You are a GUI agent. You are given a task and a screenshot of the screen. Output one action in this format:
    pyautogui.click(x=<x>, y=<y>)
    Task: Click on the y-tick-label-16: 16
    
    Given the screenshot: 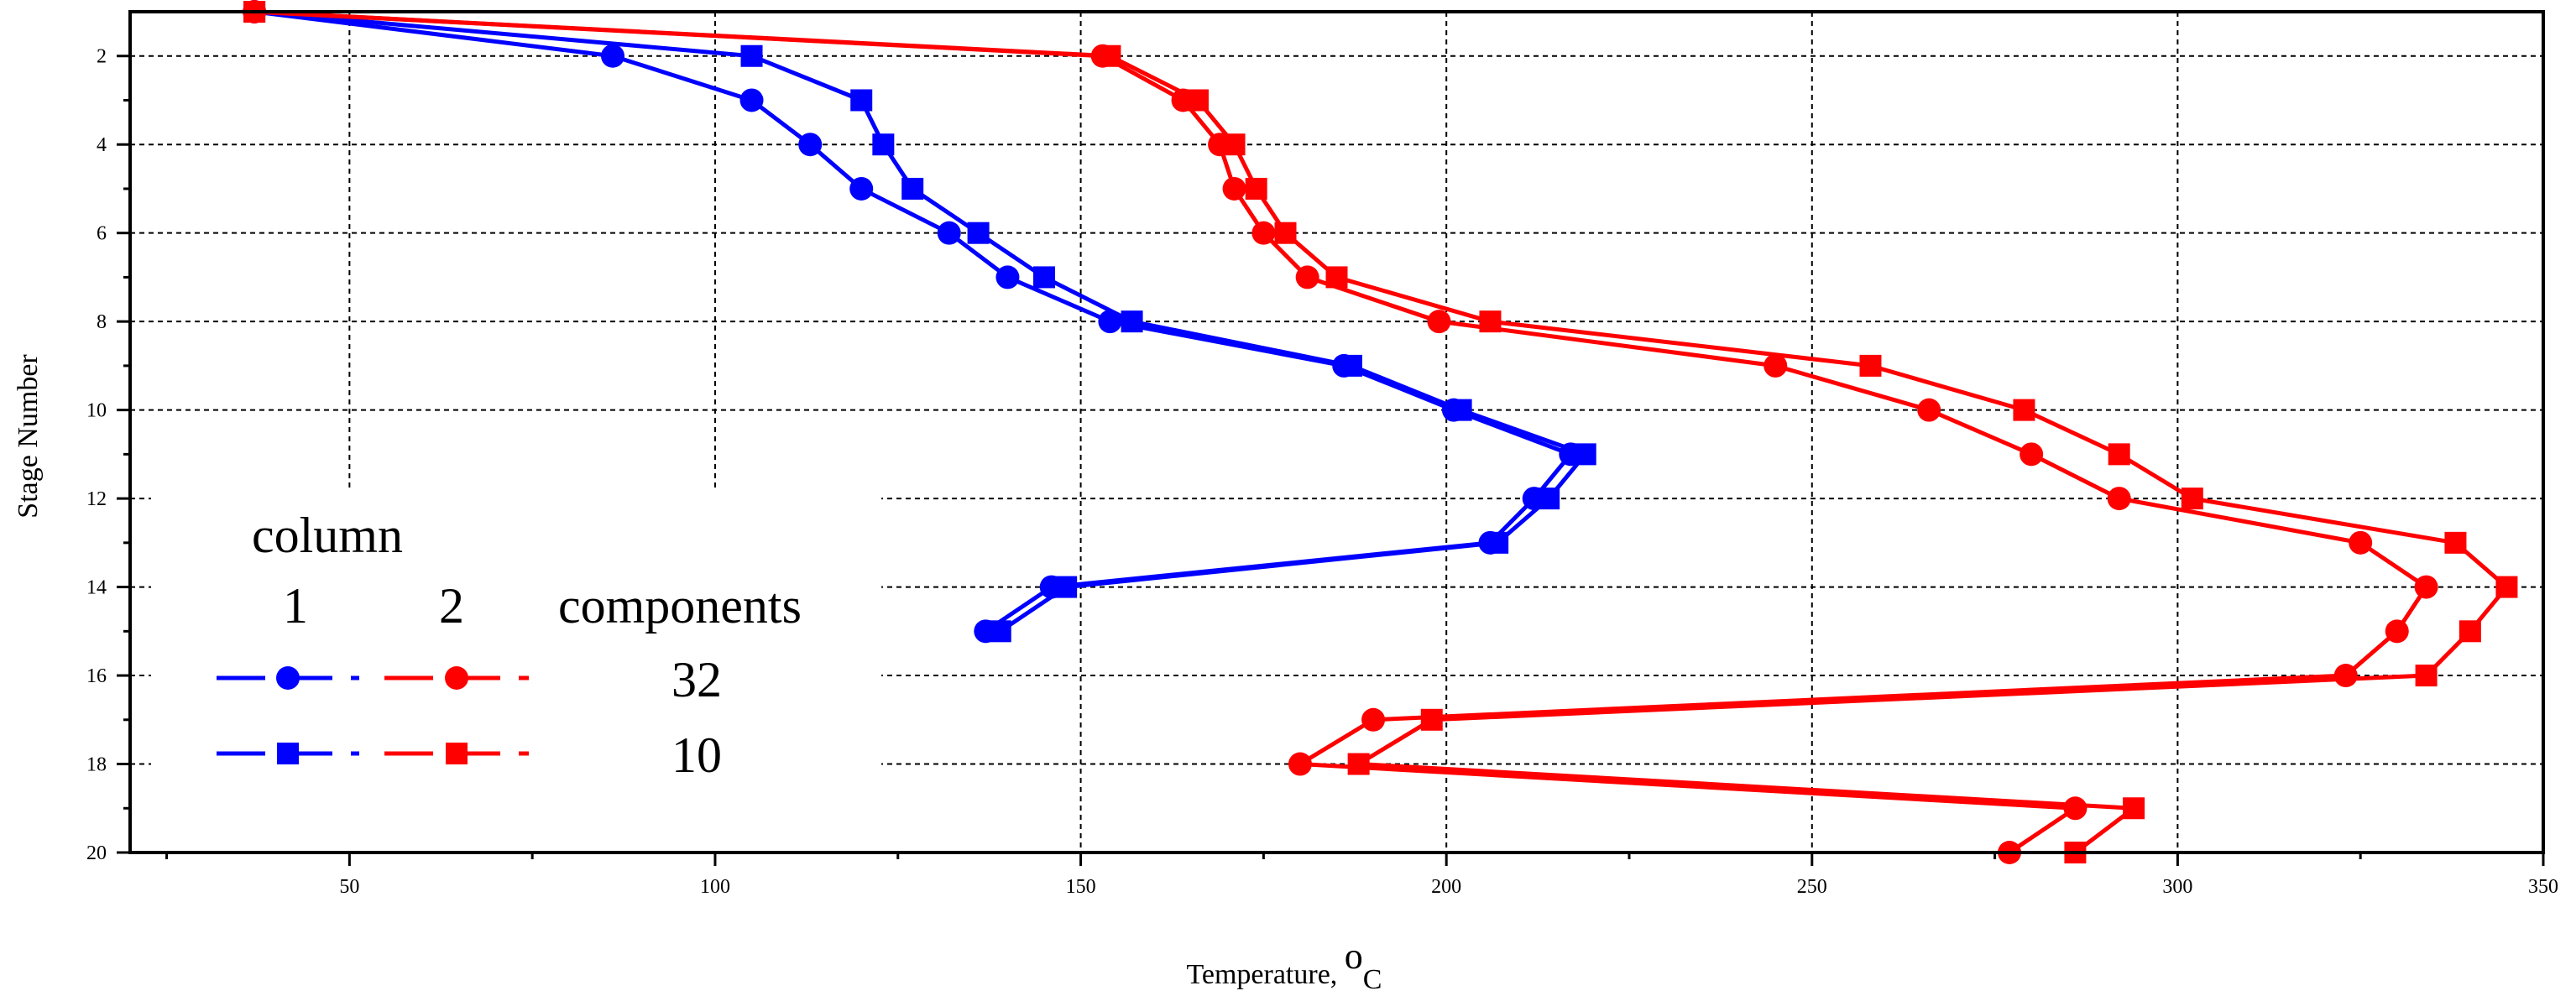 What is the action you would take?
    pyautogui.click(x=96, y=676)
    